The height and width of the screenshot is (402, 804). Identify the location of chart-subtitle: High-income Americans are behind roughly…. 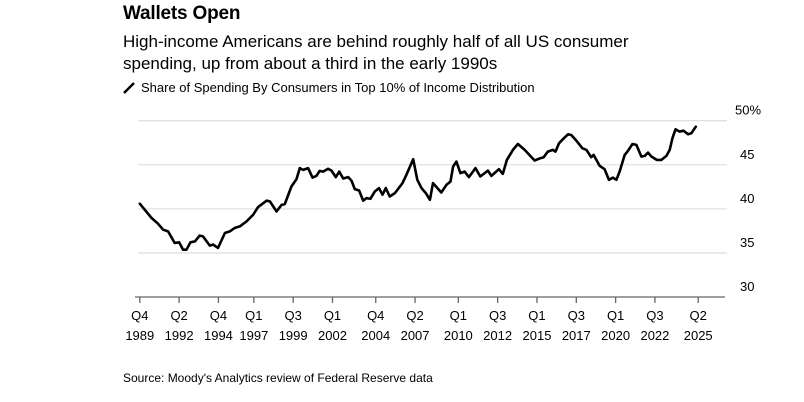
(376, 52).